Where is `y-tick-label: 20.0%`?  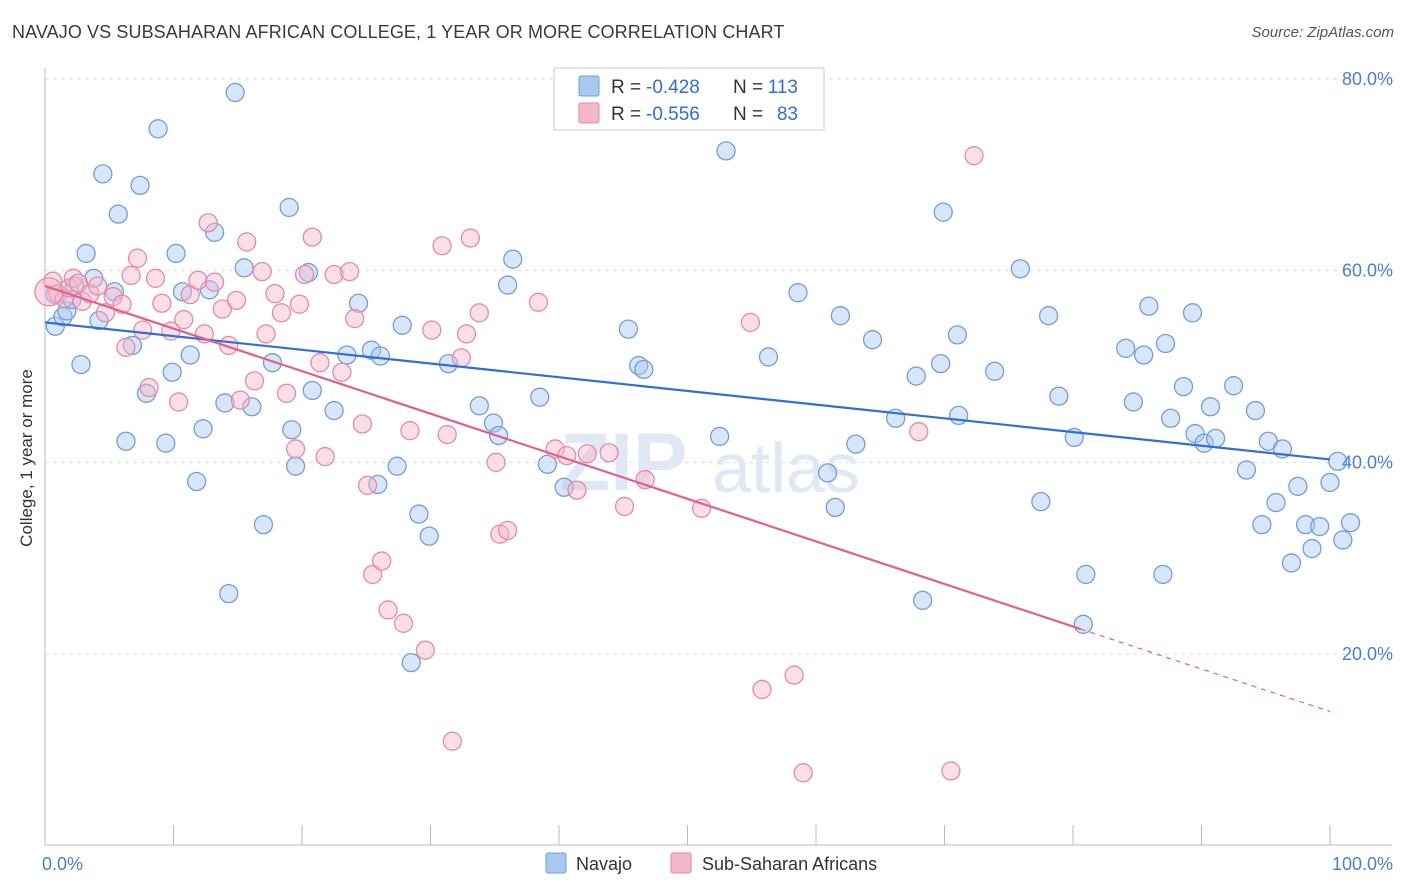
y-tick-label: 20.0% is located at coordinates (1367, 654).